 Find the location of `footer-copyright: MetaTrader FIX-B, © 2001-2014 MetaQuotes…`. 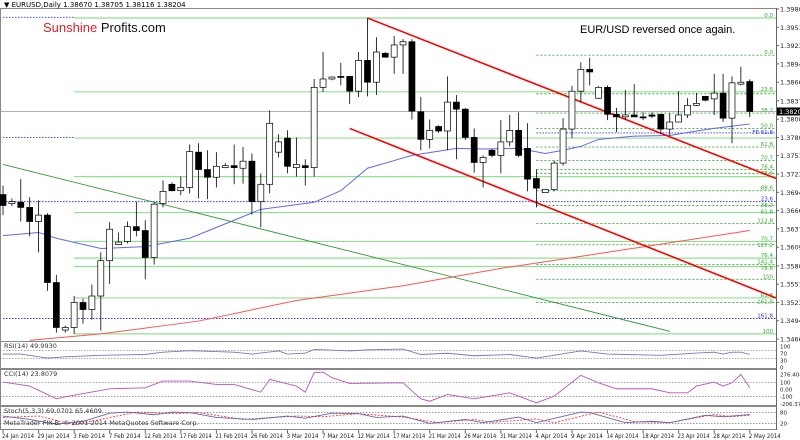

footer-copyright: MetaTrader FIX-B, © 2001-2014 MetaQuotes… is located at coordinates (101, 423).